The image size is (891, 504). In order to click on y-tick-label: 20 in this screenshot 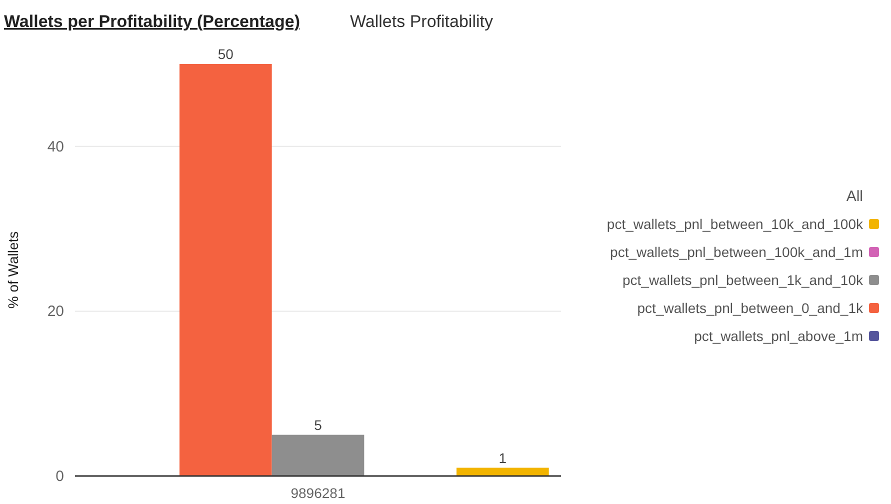, I will do `click(55, 311)`.